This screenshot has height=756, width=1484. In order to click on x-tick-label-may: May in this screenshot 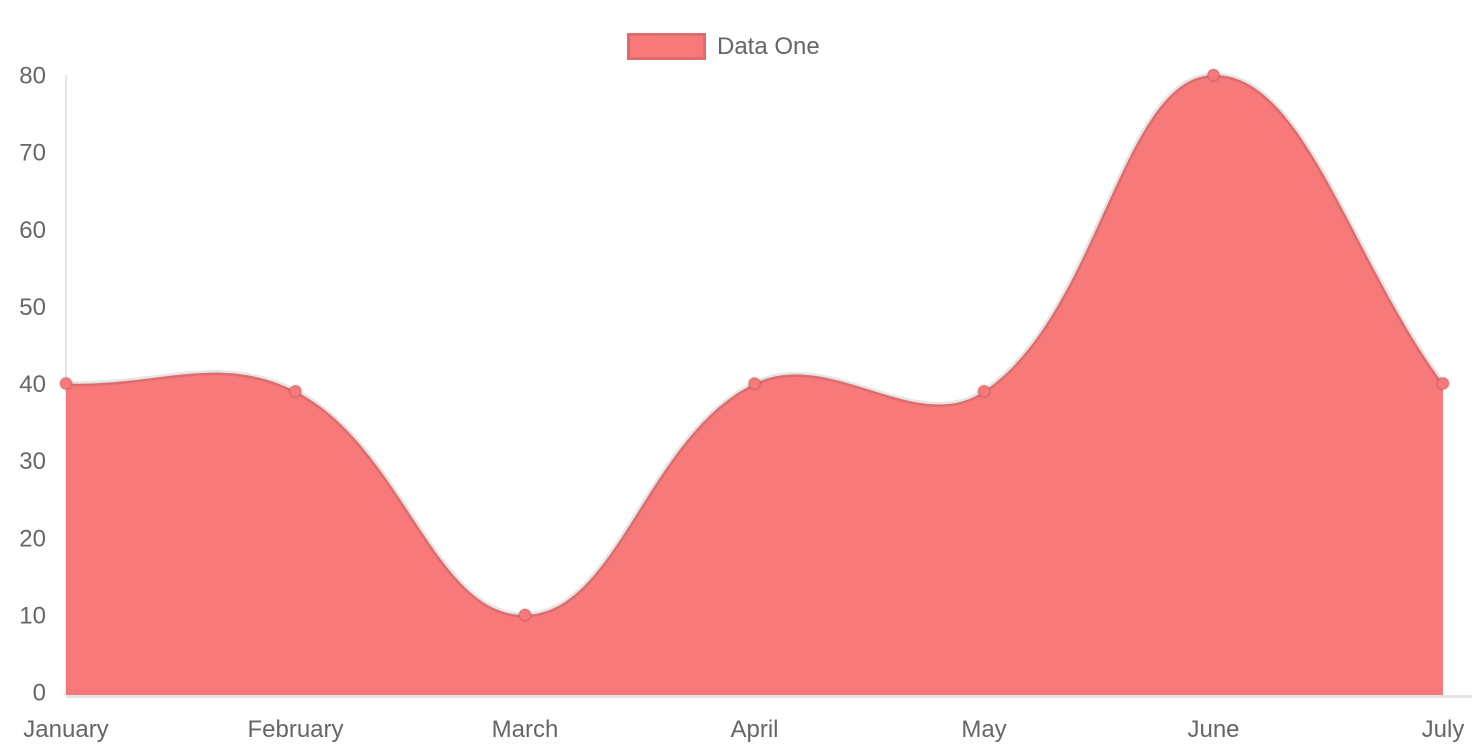, I will do `click(983, 729)`.